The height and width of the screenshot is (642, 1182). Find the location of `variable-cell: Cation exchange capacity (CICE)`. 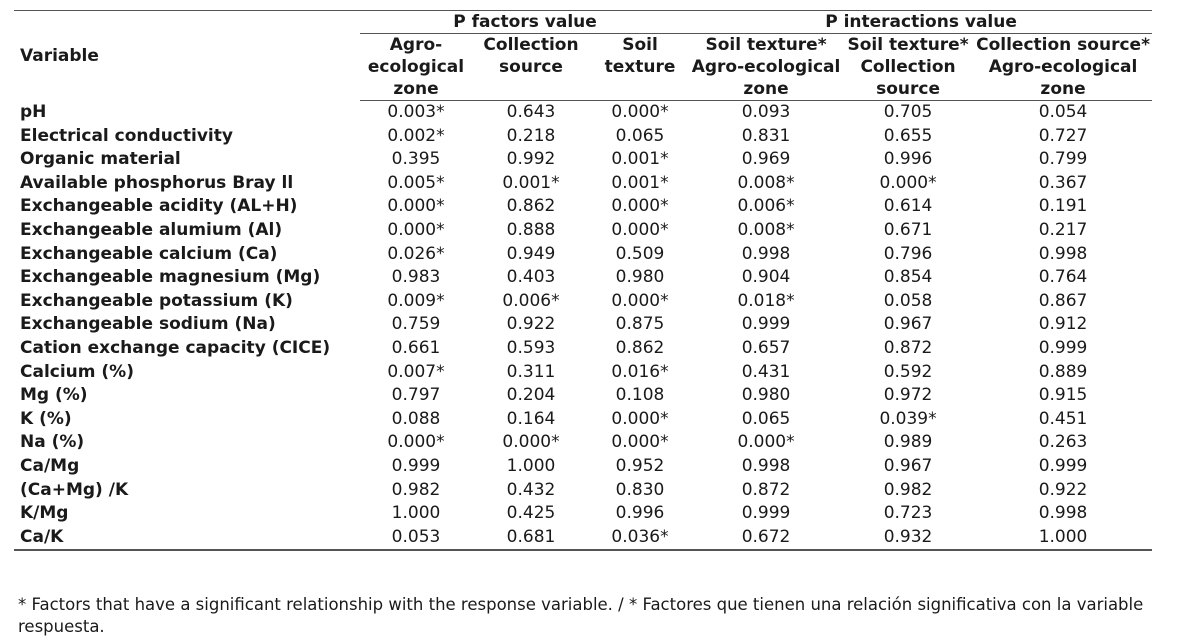

variable-cell: Cation exchange capacity (CICE) is located at coordinates (175, 347).